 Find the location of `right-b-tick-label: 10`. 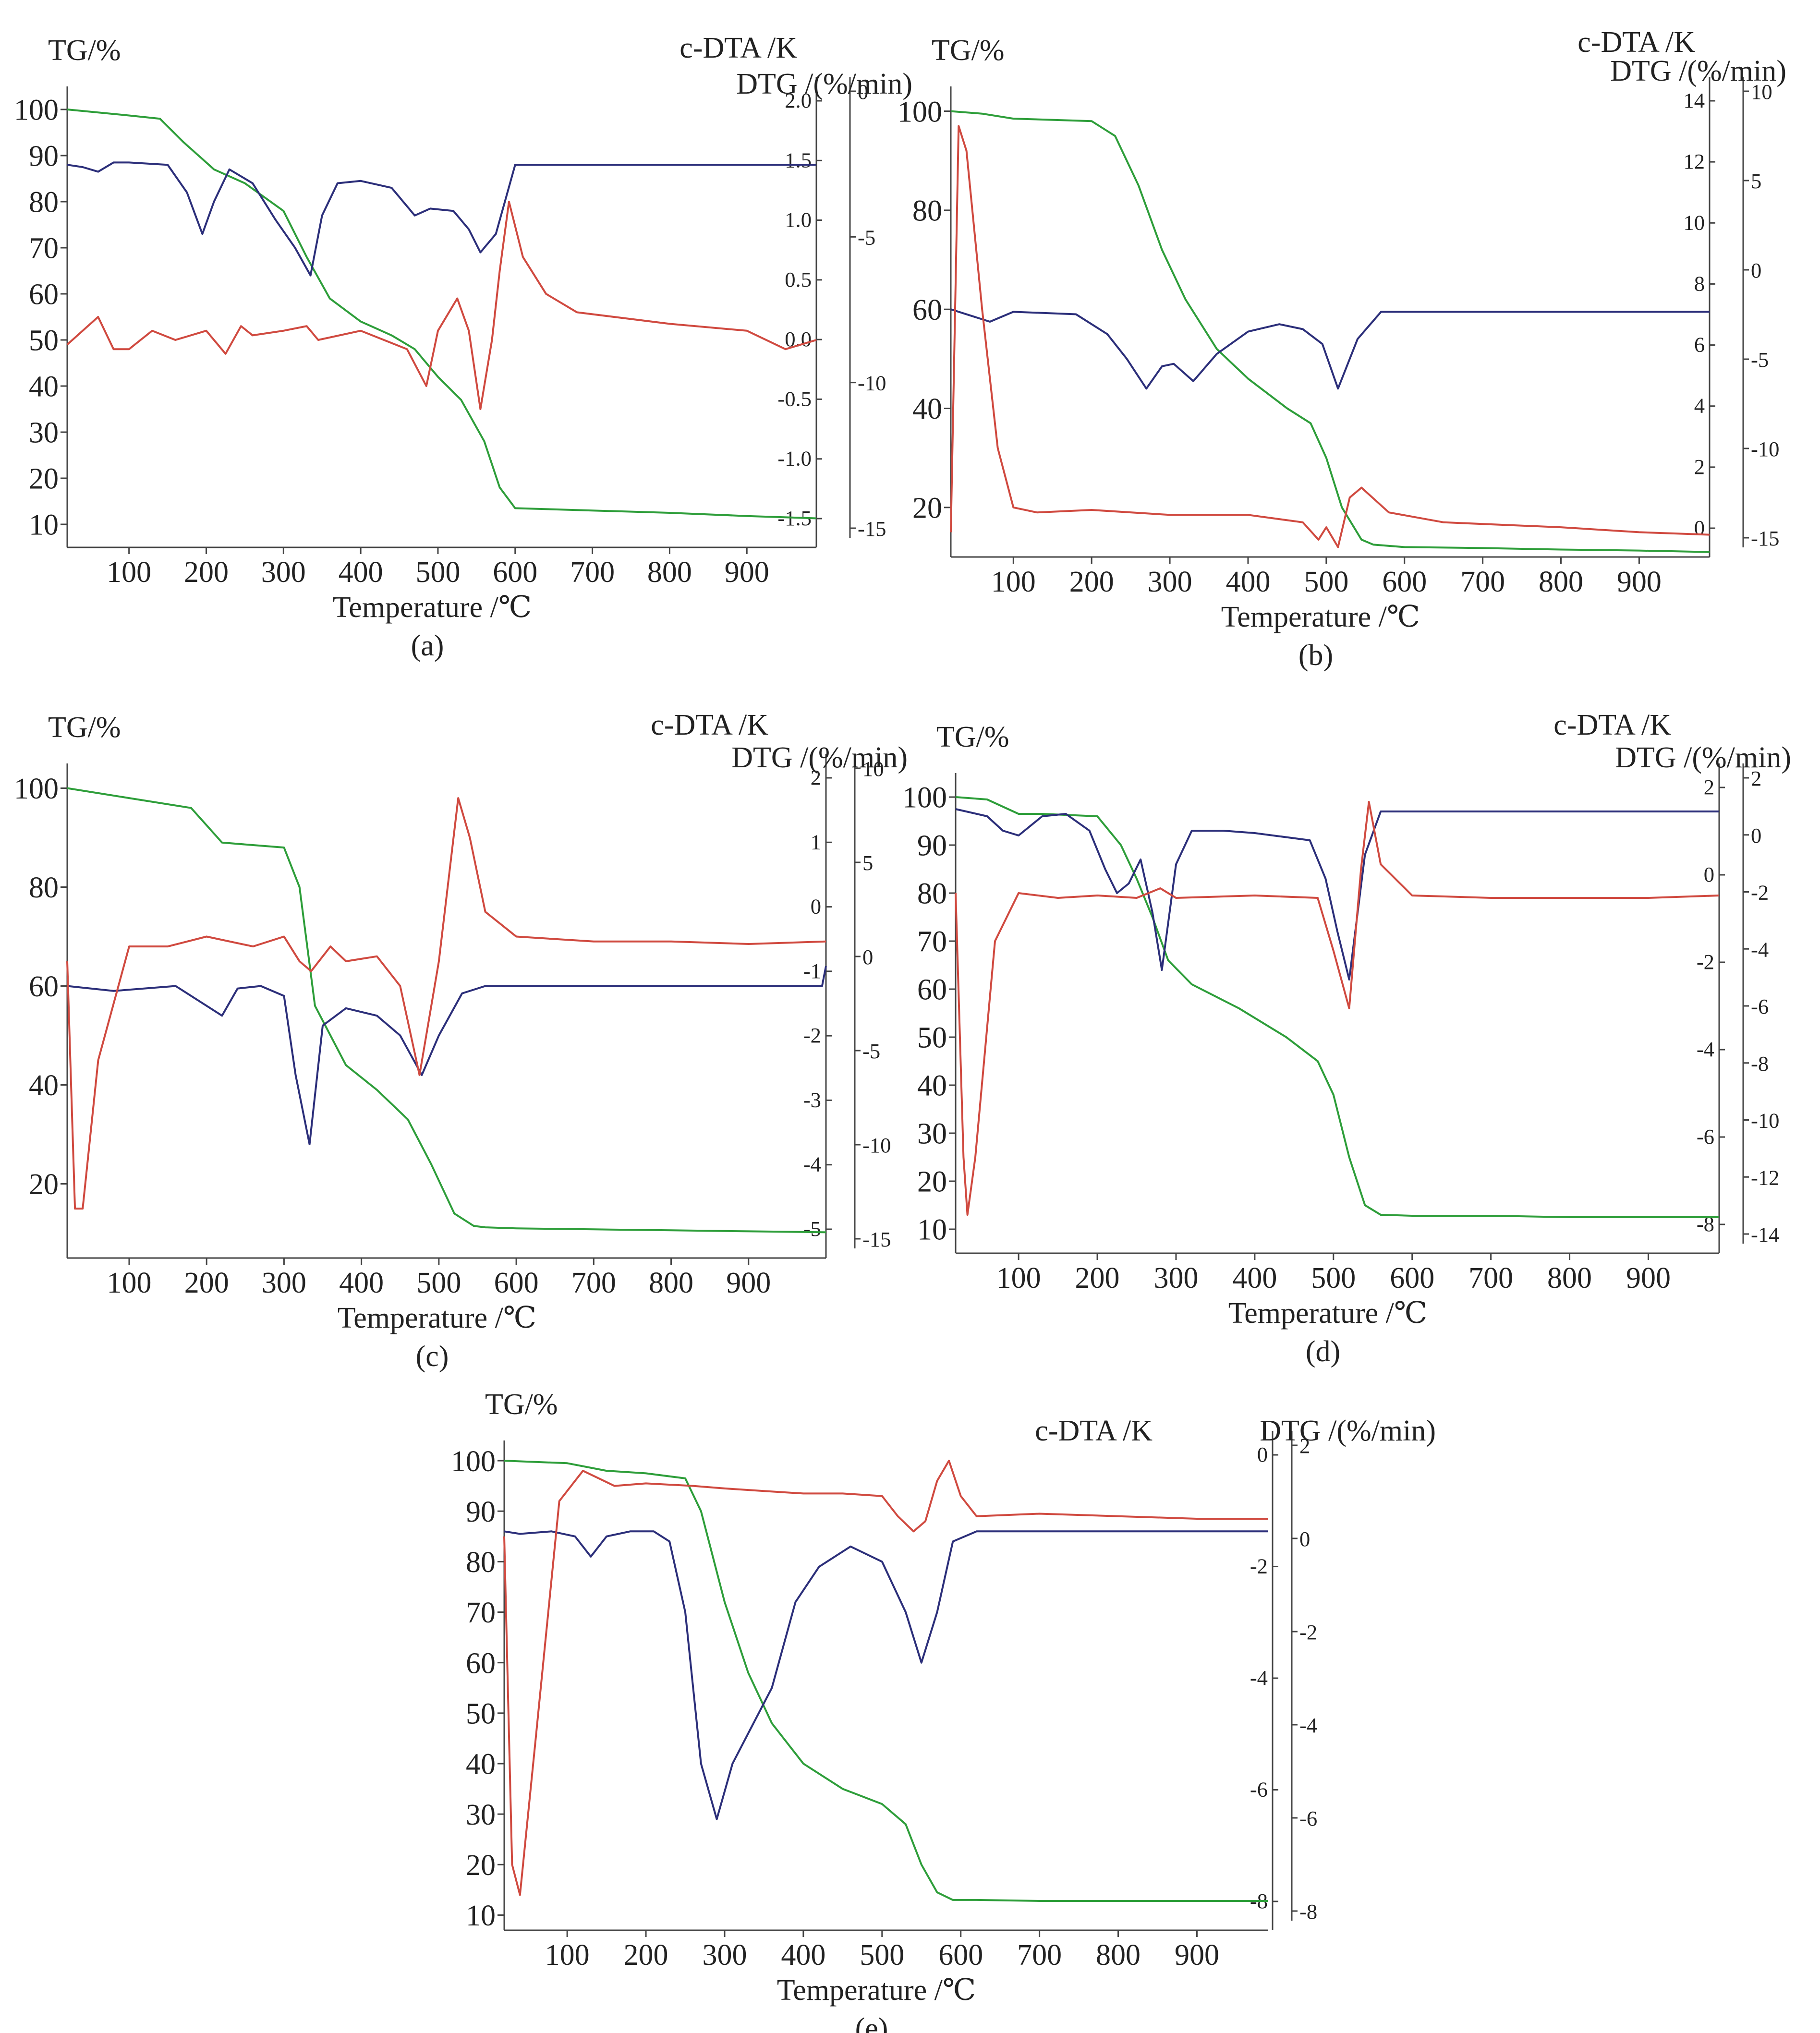

right-b-tick-label: 10 is located at coordinates (1761, 92).